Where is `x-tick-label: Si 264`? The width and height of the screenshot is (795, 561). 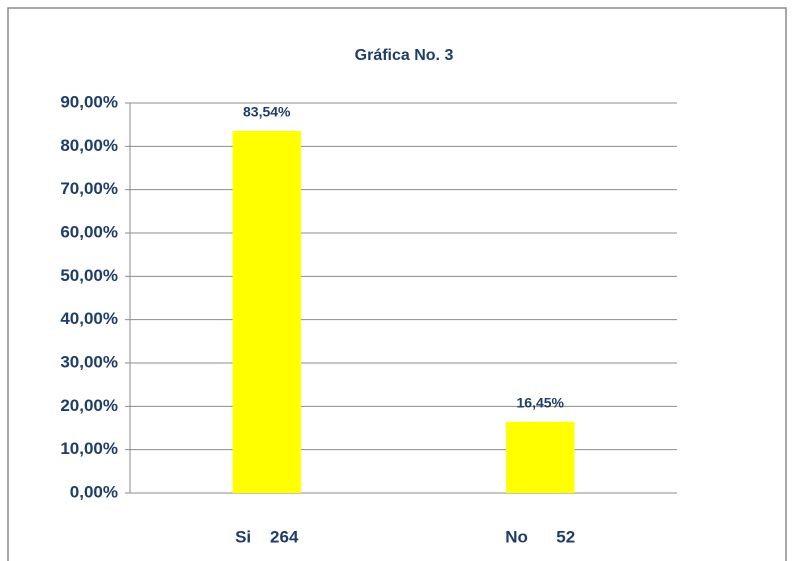 x-tick-label: Si 264 is located at coordinates (267, 536).